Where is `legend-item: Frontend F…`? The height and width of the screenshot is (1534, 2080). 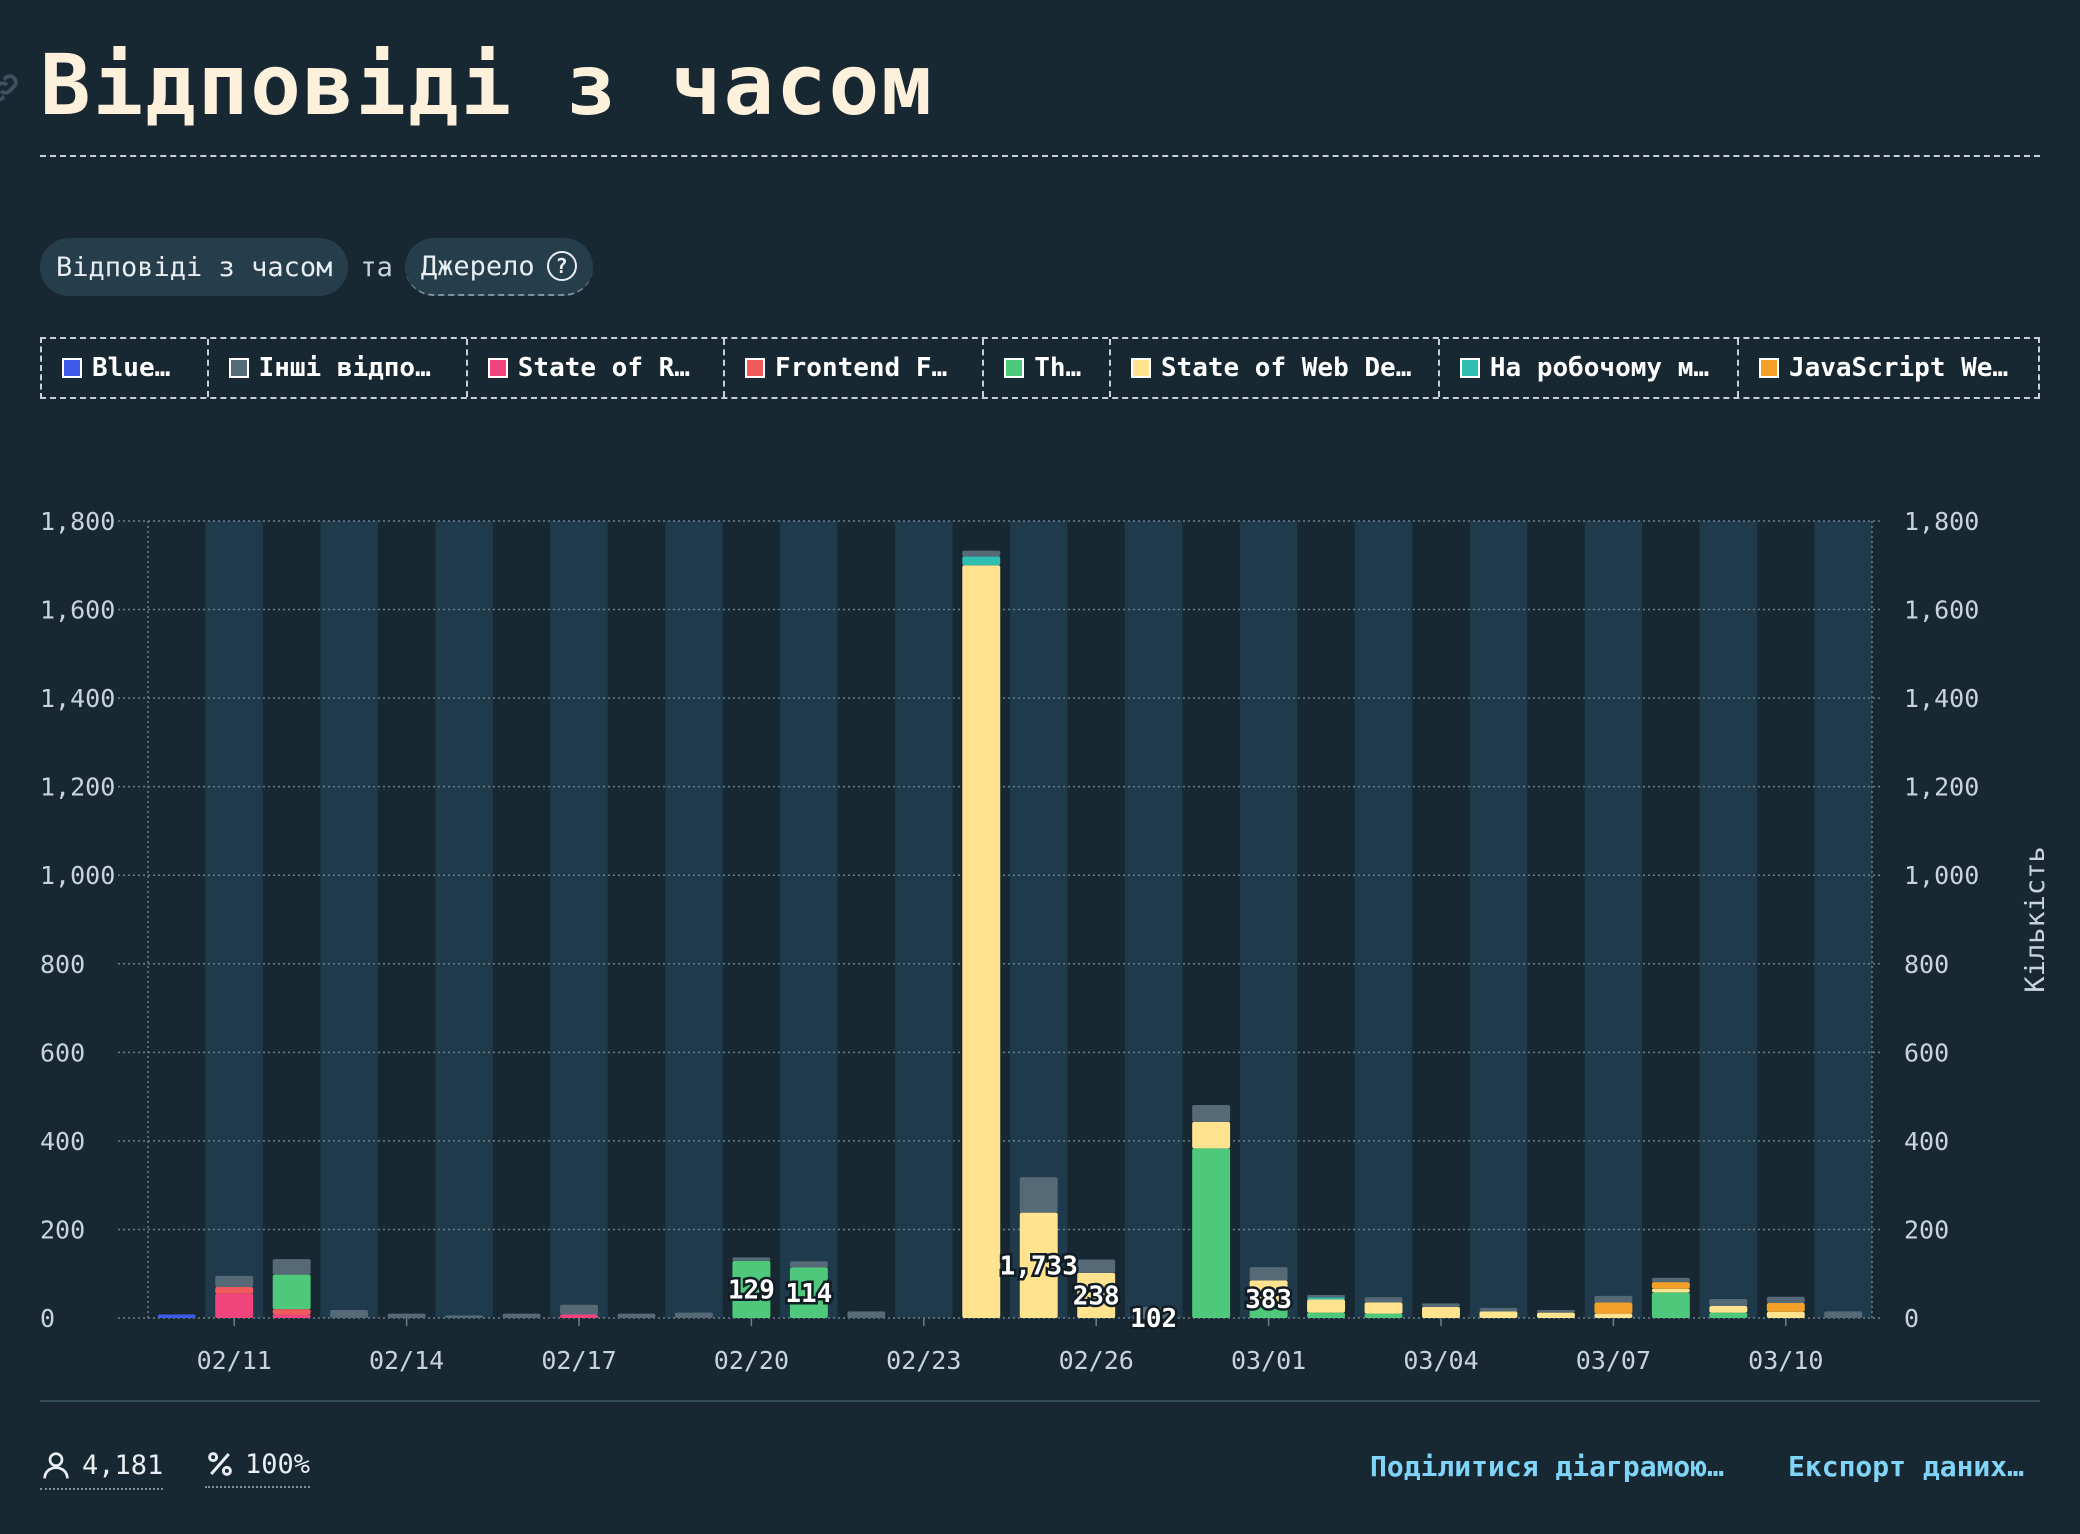 legend-item: Frontend F… is located at coordinates (855, 368).